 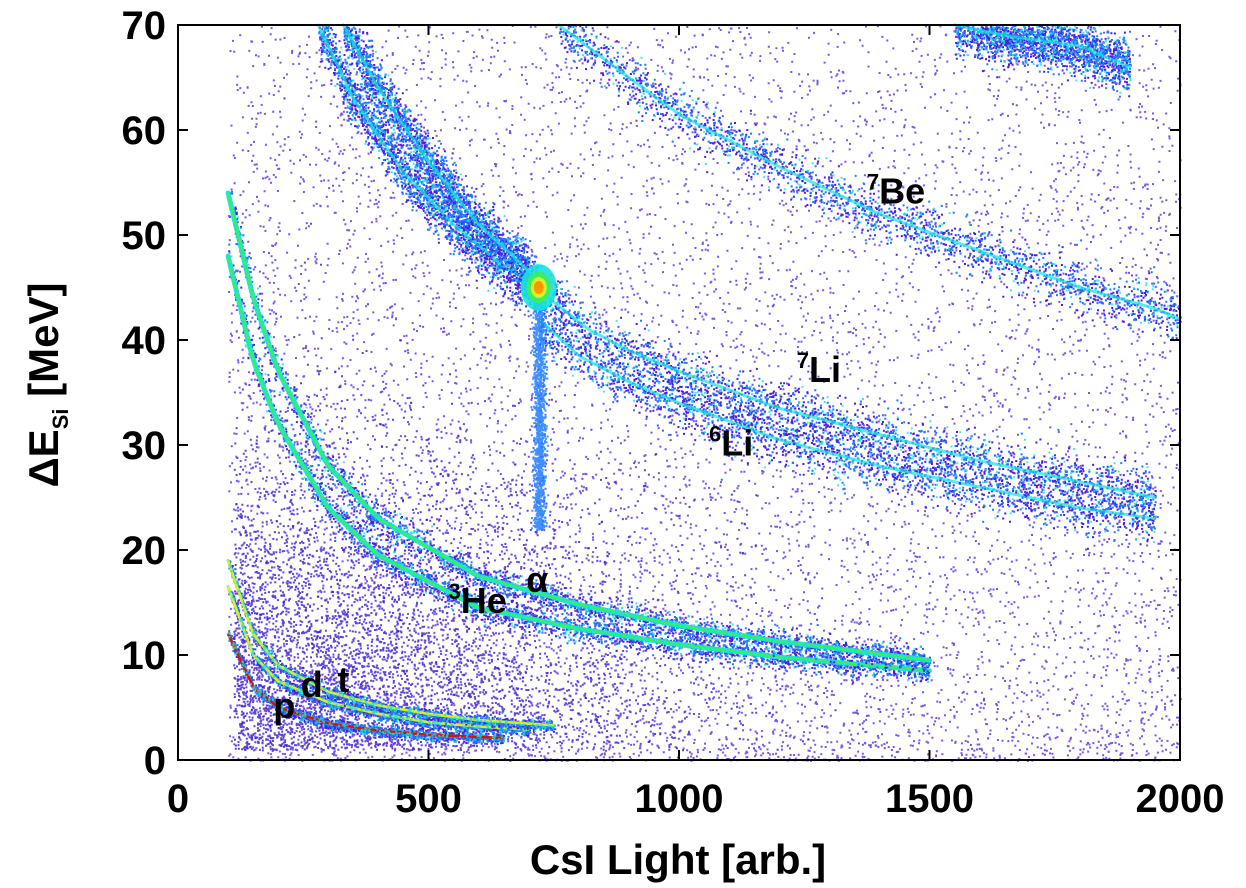 What do you see at coordinates (819, 369) in the screenshot?
I see `particle-label: 7Li` at bounding box center [819, 369].